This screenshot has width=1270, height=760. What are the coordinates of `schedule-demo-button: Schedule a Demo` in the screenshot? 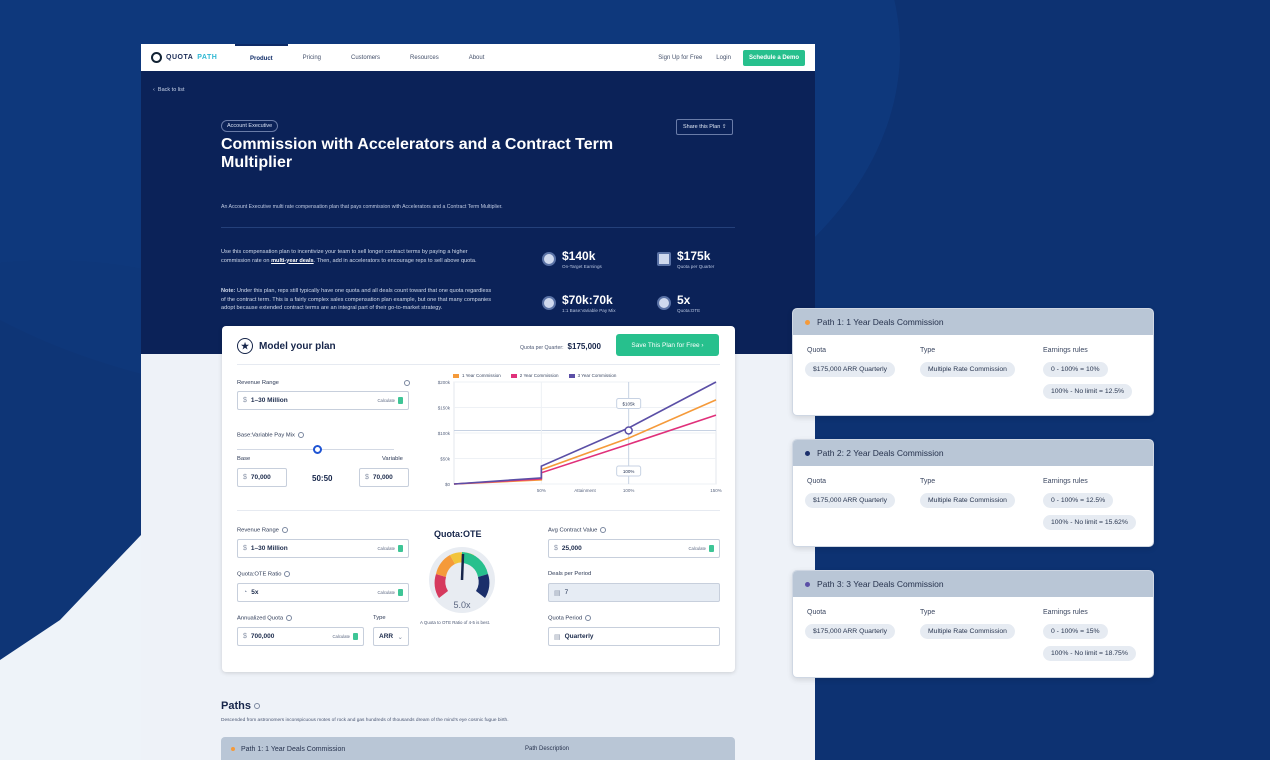 It's located at (773, 57).